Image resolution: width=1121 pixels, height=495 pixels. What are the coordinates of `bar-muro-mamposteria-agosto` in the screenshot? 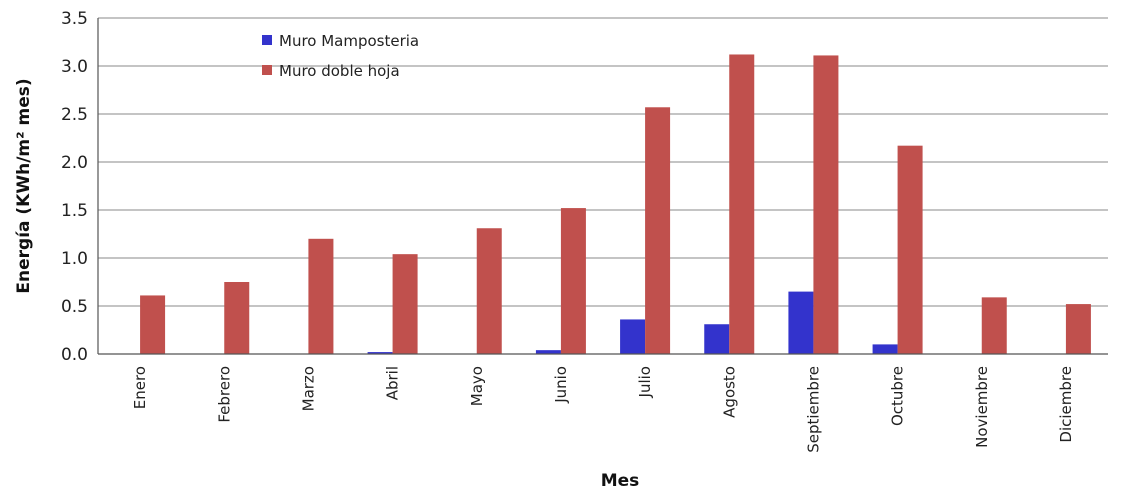 It's located at (717, 339).